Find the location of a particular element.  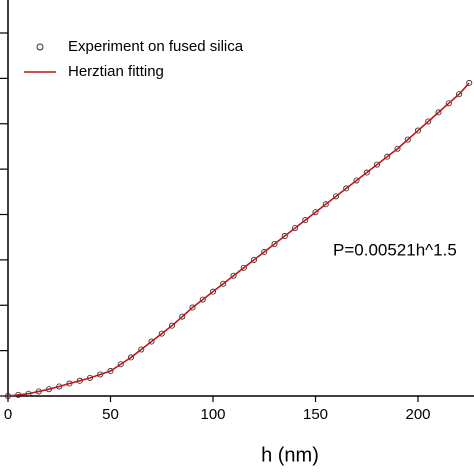

x-tick-label: 150 is located at coordinates (315, 414).